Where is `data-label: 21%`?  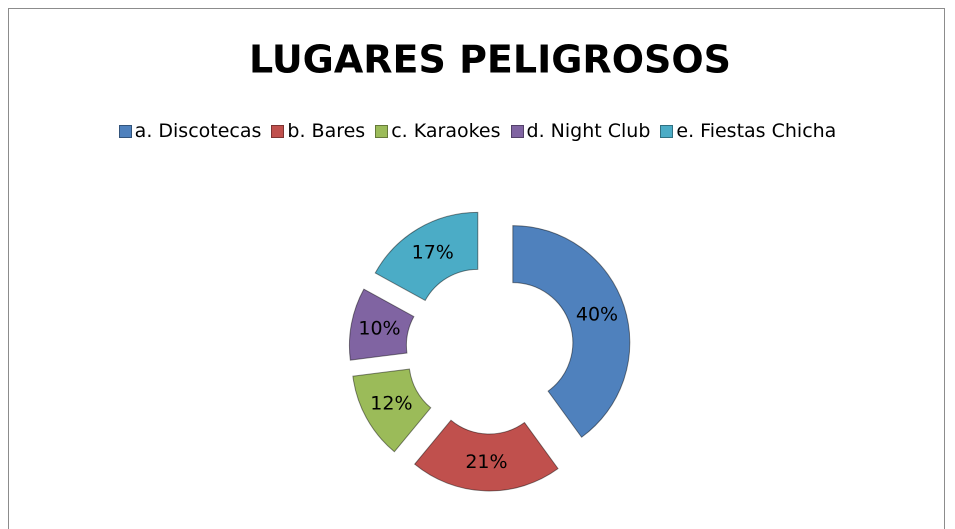 data-label: 21% is located at coordinates (486, 462).